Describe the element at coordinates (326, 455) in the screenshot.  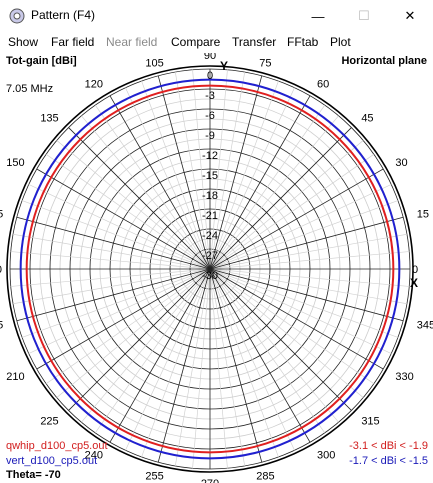
I see `angle-tick-label: 300` at that location.